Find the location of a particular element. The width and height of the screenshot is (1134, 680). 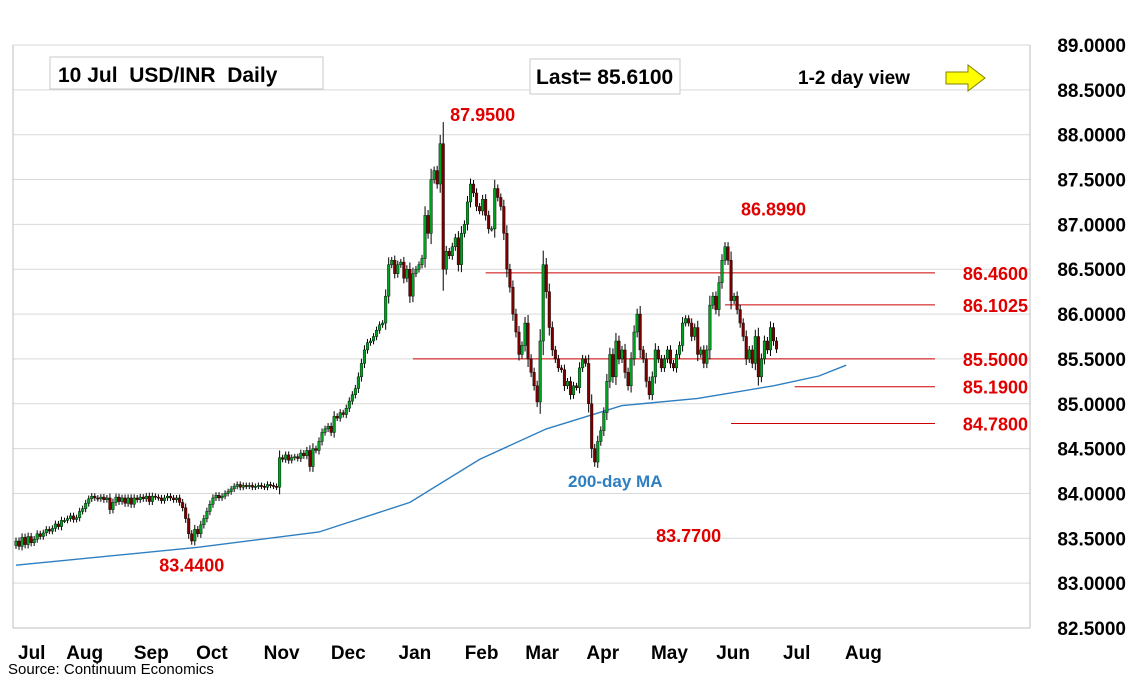

y-tick-label: 83.0000 is located at coordinates (1091, 584).